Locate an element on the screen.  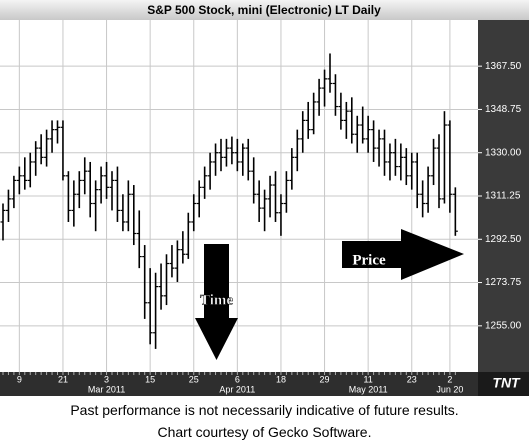
y-tick-label: 1311.25 is located at coordinates (503, 196).